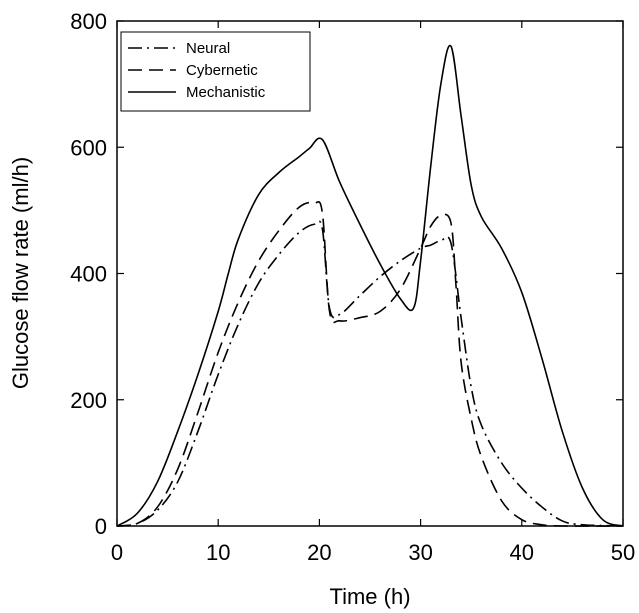 The width and height of the screenshot is (639, 613). Describe the element at coordinates (88, 274) in the screenshot. I see `y-tick-label: 400` at that location.